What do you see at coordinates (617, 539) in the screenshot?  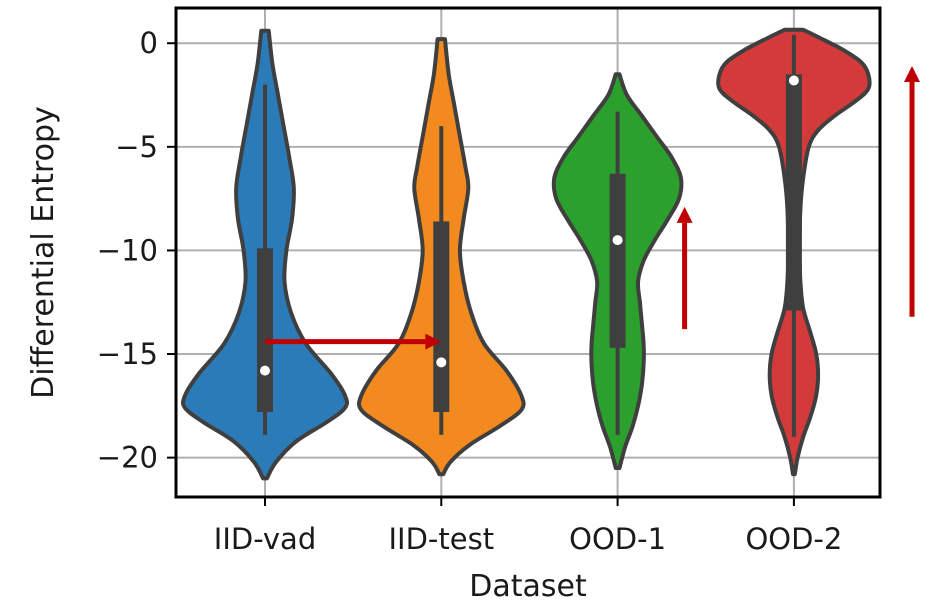 I see `x-tick-label: OOD-1` at bounding box center [617, 539].